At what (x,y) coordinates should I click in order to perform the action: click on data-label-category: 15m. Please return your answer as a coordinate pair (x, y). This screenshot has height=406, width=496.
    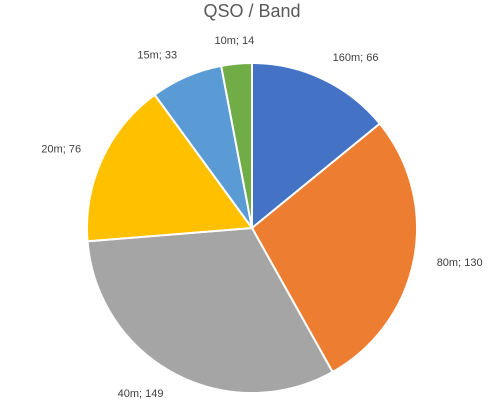
    Looking at the image, I should click on (147, 55).